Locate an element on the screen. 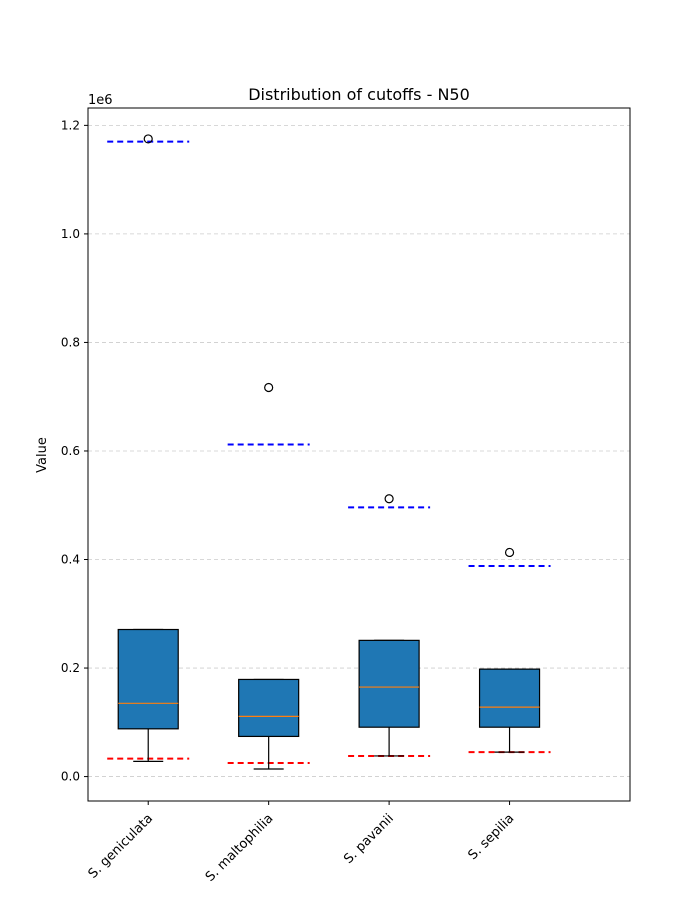 The image size is (700, 900). y-tick-label: 0.8 is located at coordinates (70, 342).